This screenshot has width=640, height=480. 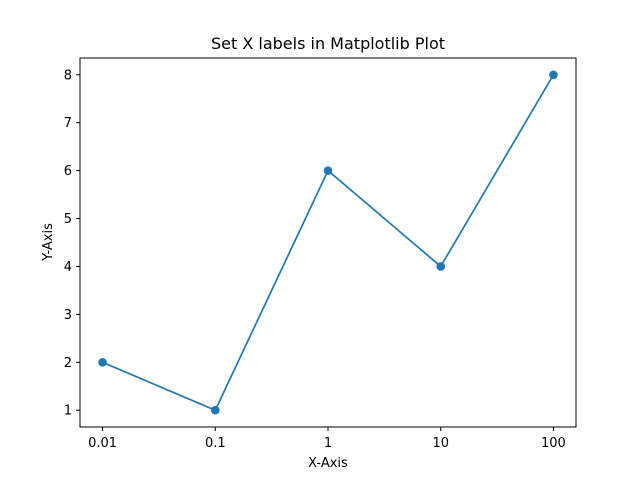 What do you see at coordinates (68, 219) in the screenshot?
I see `y-tick-label: 5` at bounding box center [68, 219].